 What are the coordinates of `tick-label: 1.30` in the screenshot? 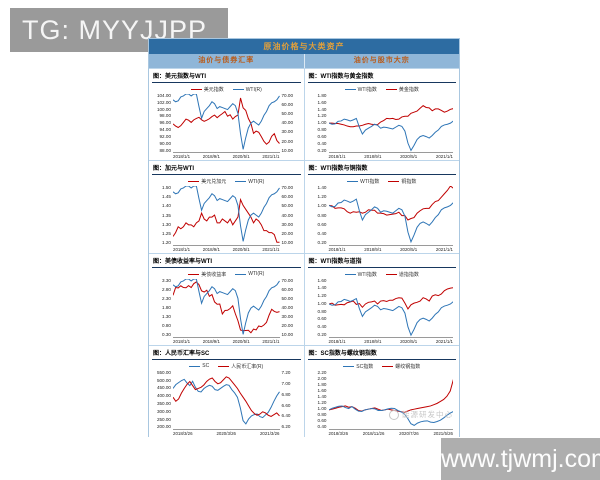 It's located at (166, 224).